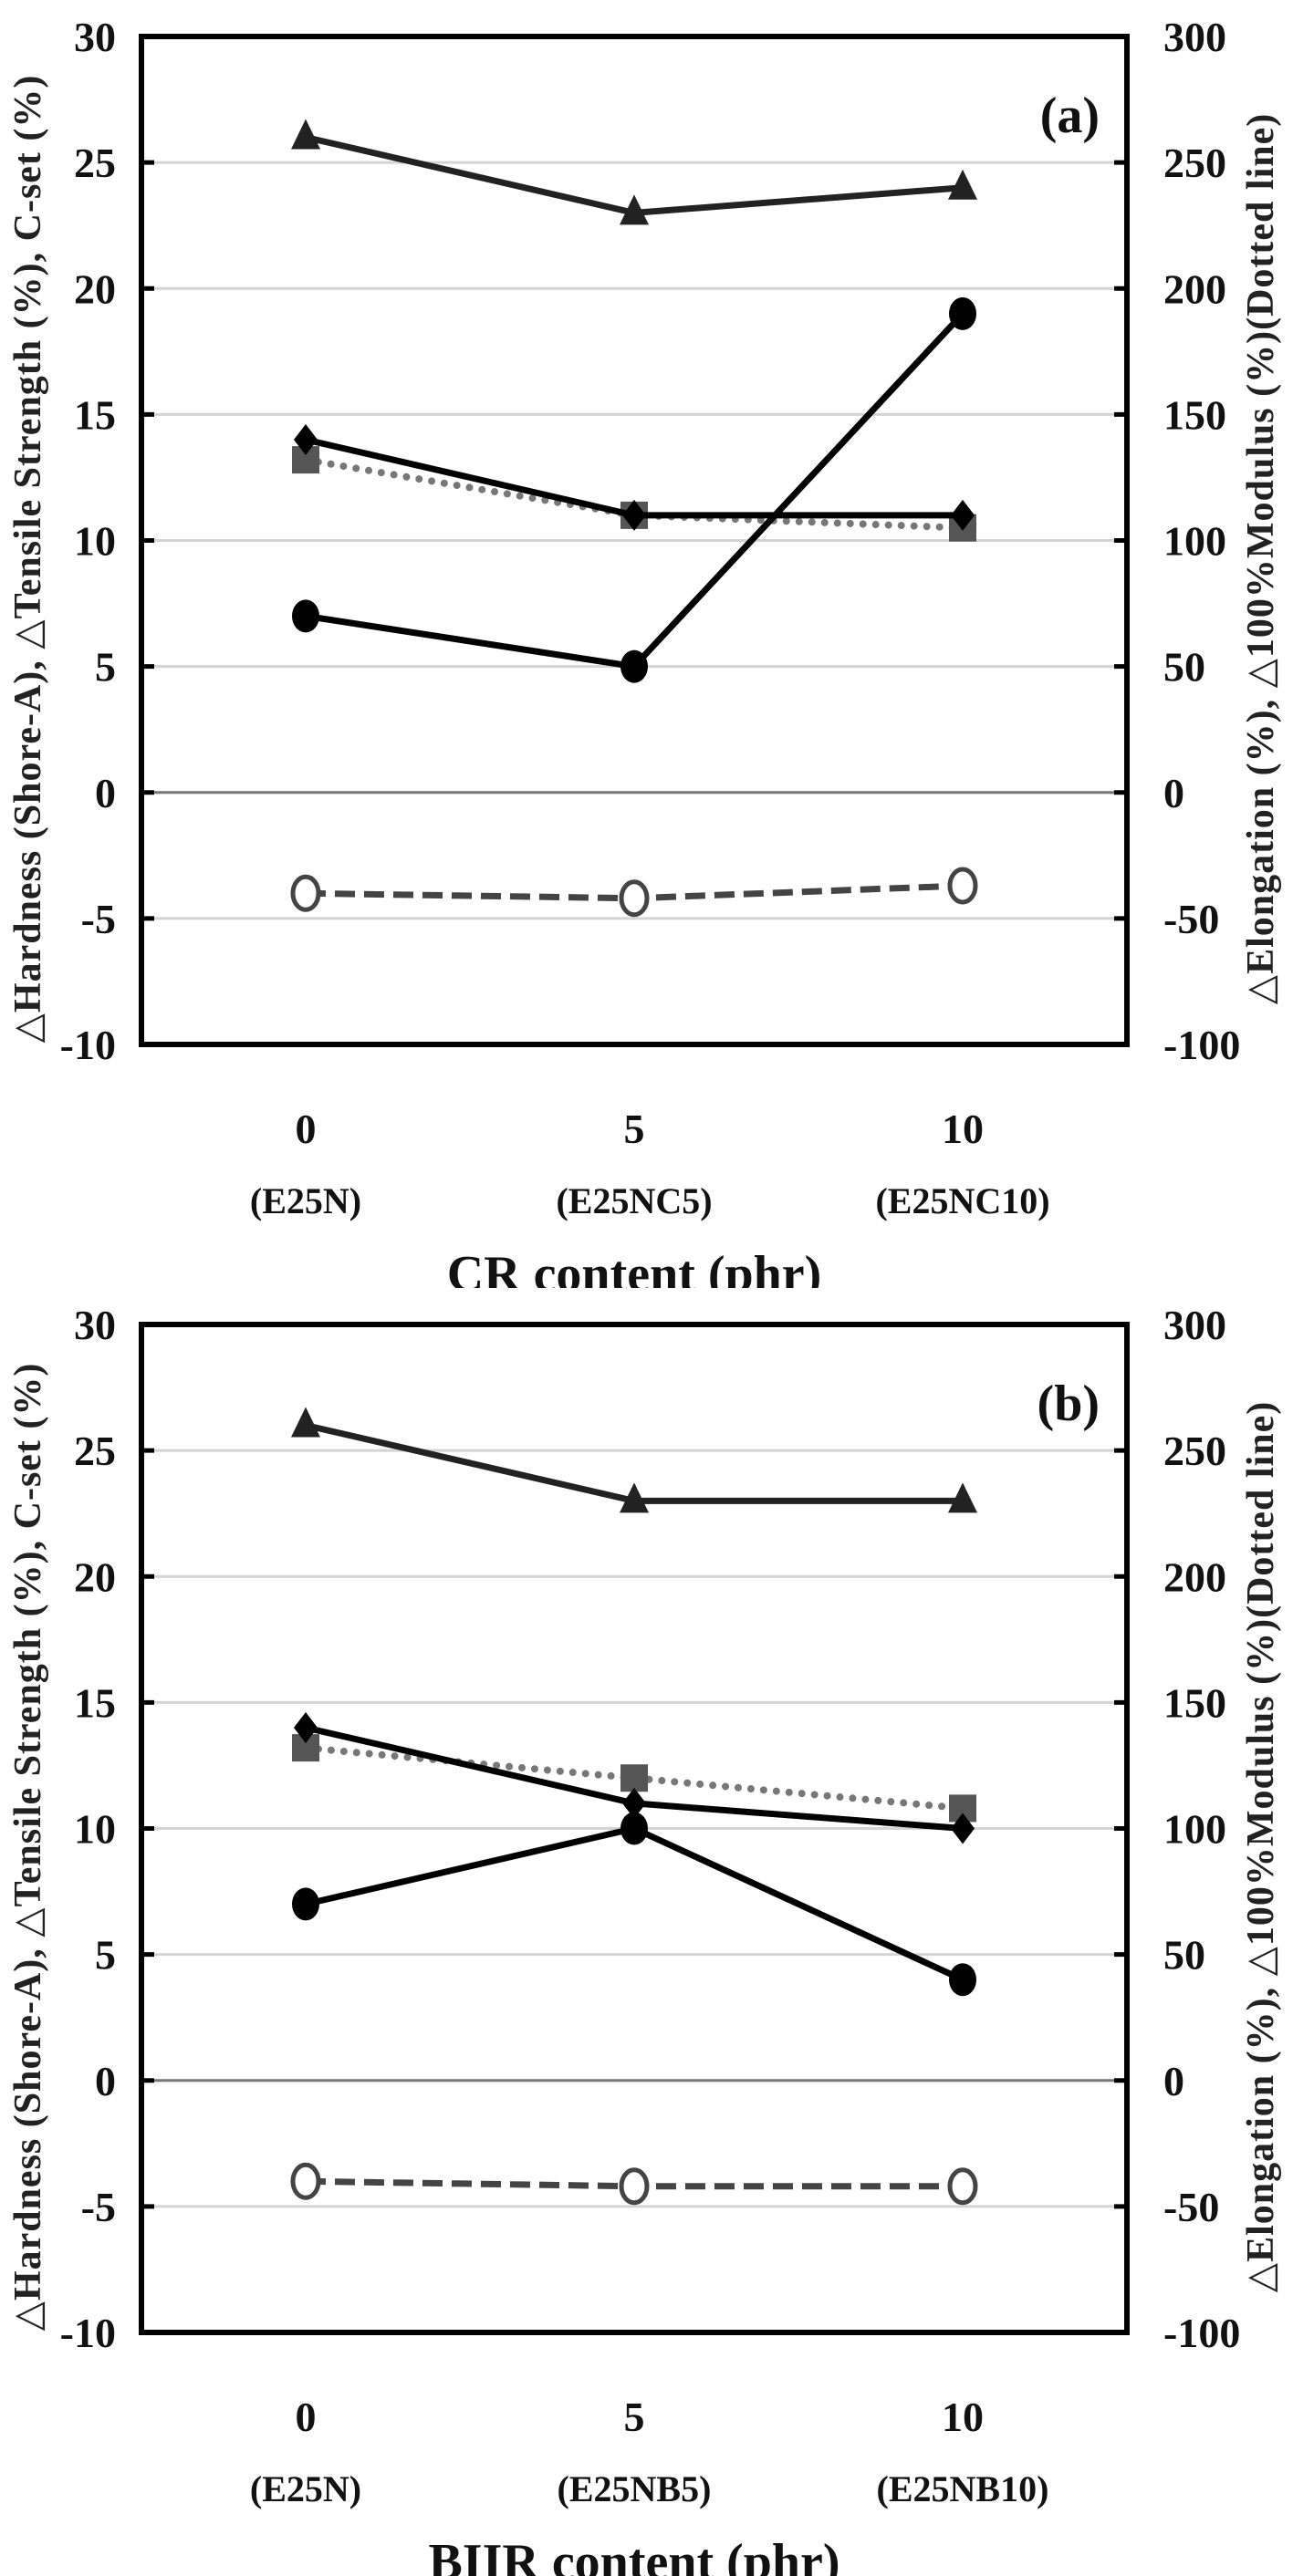  What do you see at coordinates (1070, 116) in the screenshot?
I see `panel-label: (a)` at bounding box center [1070, 116].